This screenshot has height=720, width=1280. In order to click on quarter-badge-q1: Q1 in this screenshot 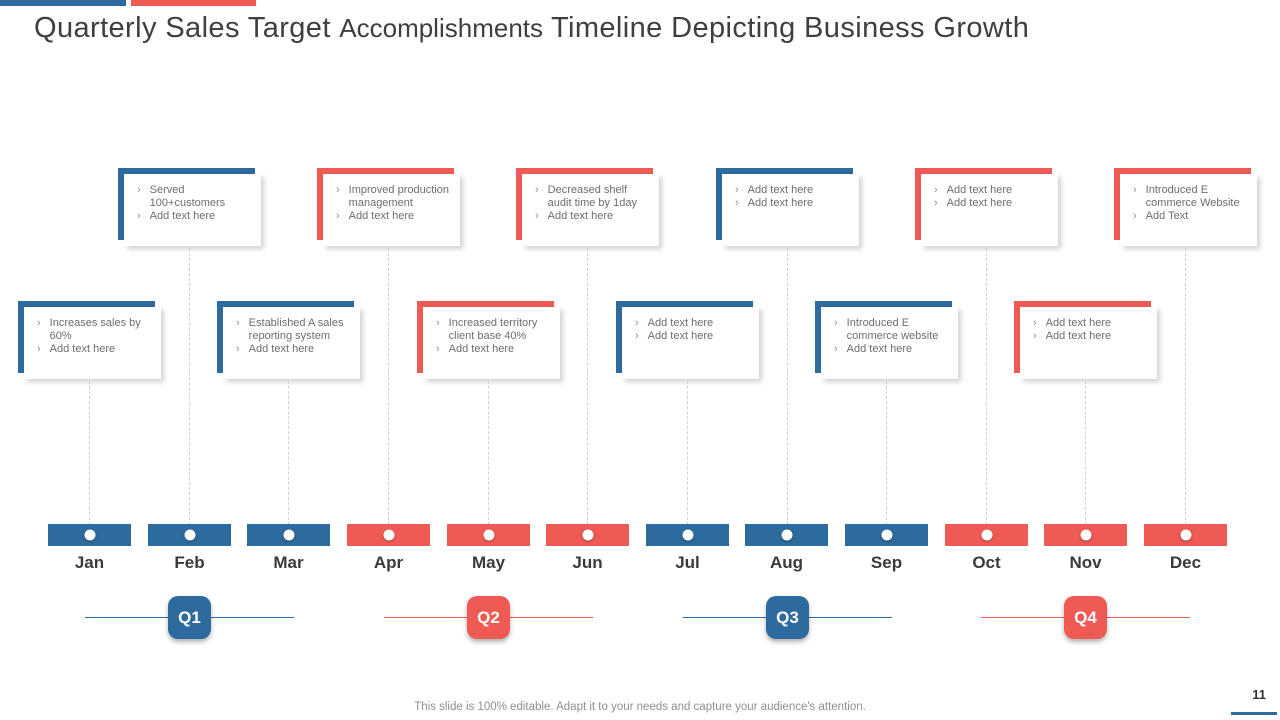, I will do `click(189, 617)`.